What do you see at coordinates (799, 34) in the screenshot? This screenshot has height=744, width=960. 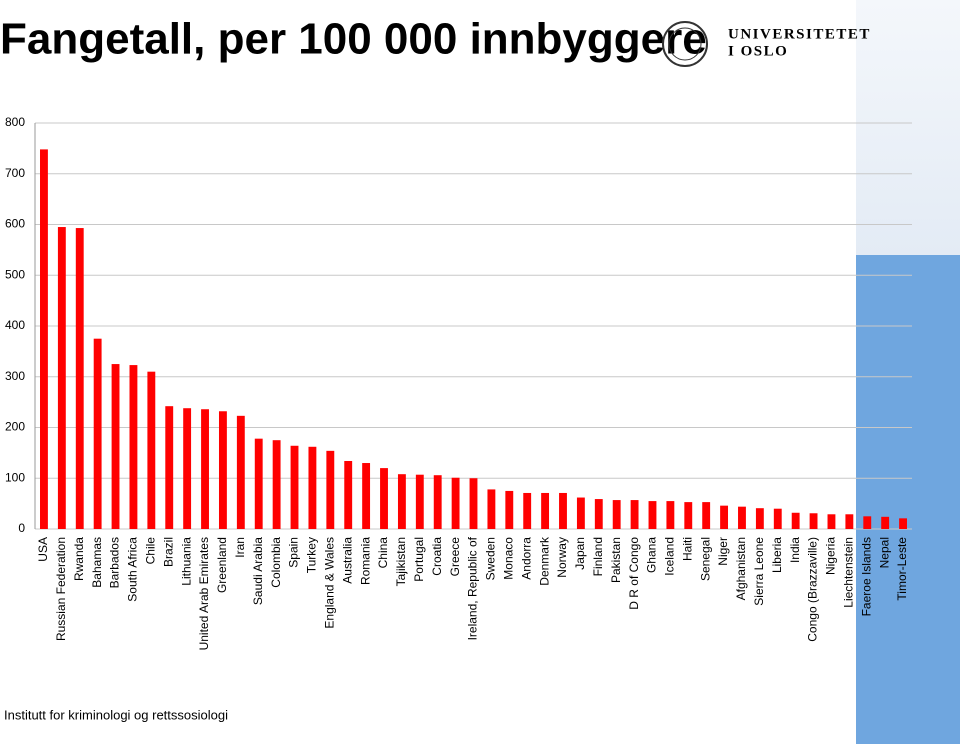 I see `logo-text: UNIVERSITETET` at bounding box center [799, 34].